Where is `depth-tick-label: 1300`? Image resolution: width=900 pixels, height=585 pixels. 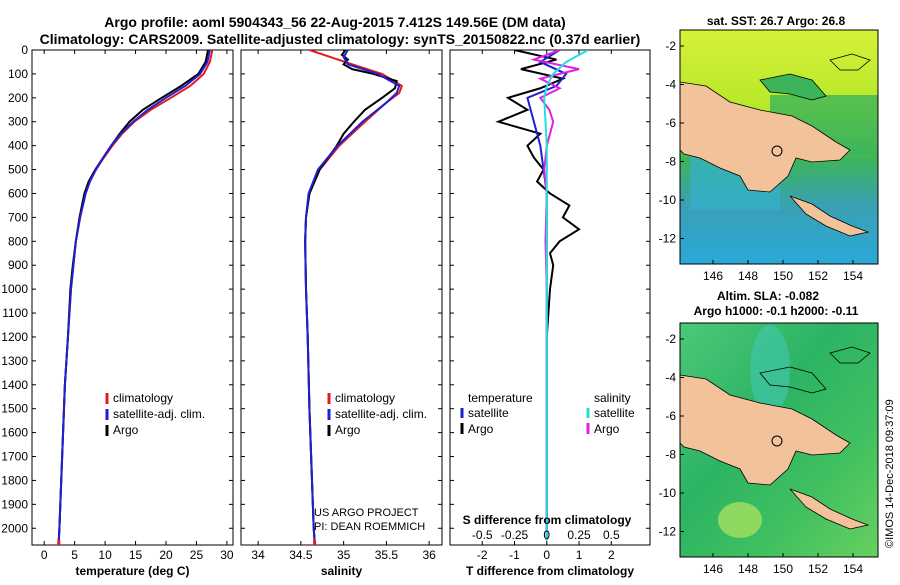 depth-tick-label: 1300 is located at coordinates (14, 361).